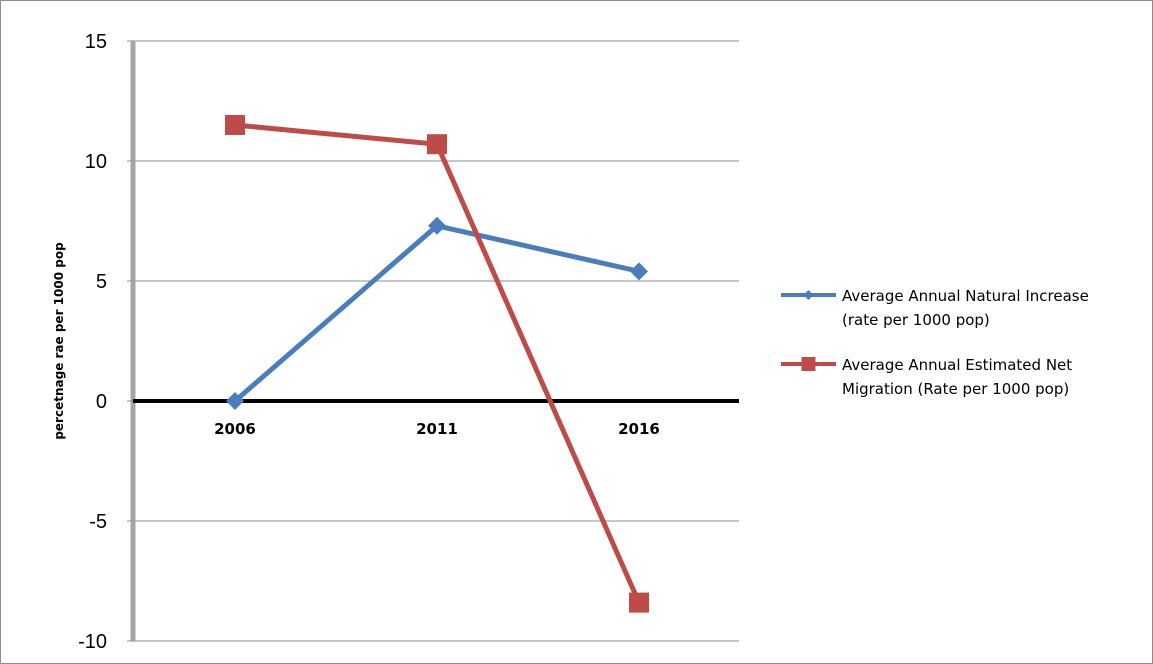  Describe the element at coordinates (92, 642) in the screenshot. I see `y-tick-label: -10` at that location.